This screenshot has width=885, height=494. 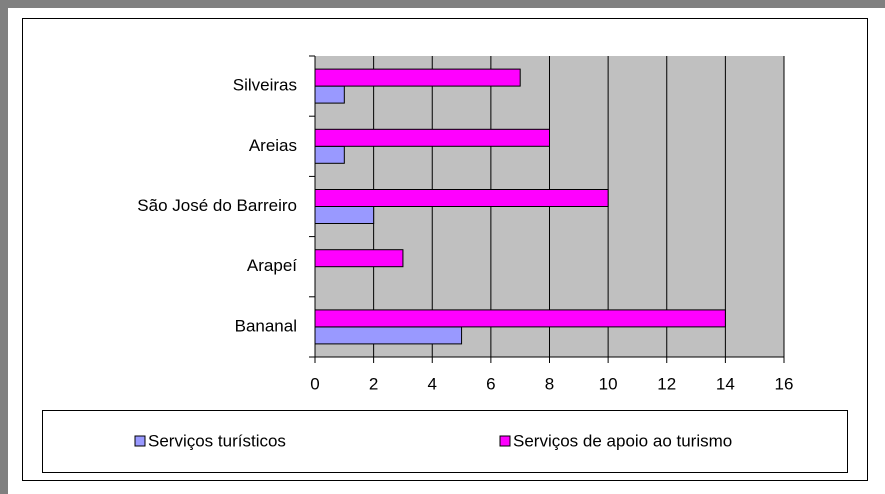 What do you see at coordinates (725, 383) in the screenshot?
I see `x-tick-label: 14` at bounding box center [725, 383].